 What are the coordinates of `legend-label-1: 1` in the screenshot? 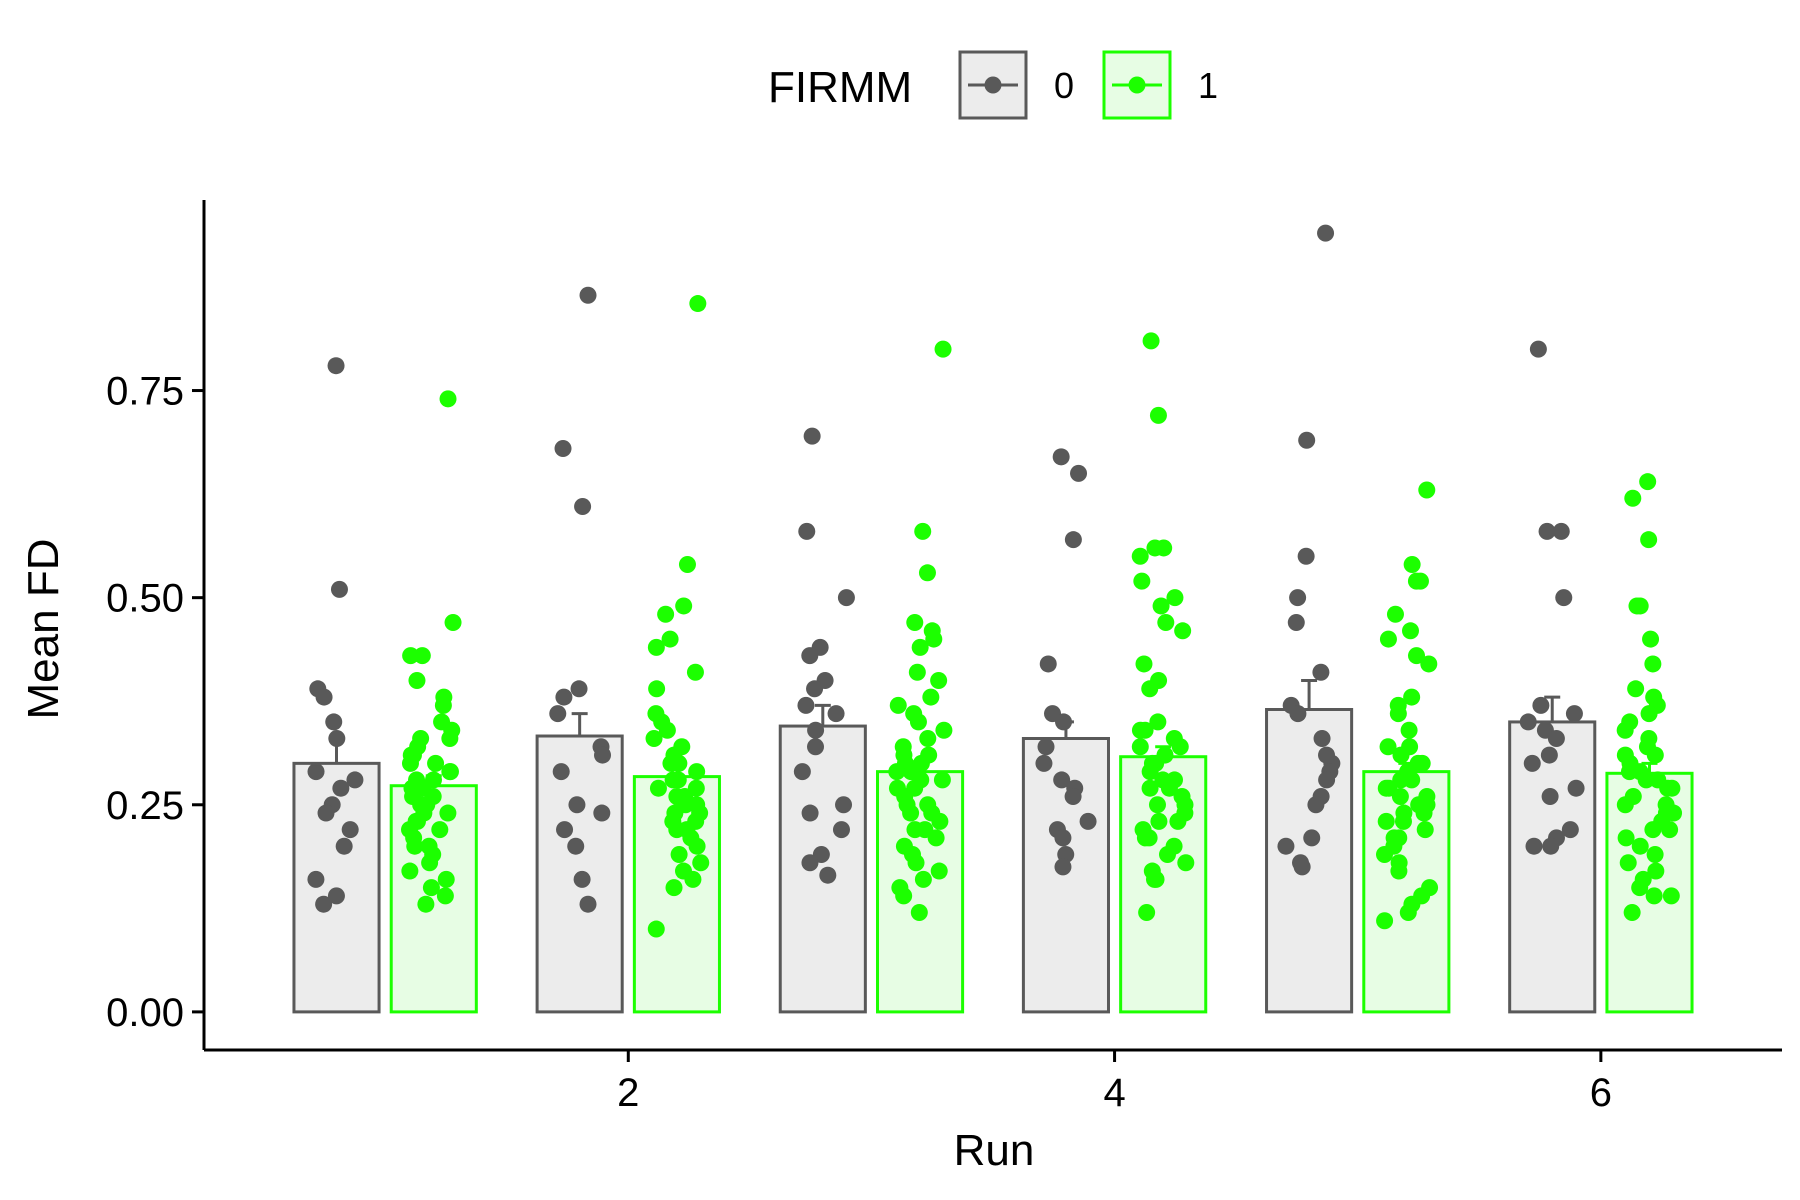 It's located at (1208, 85).